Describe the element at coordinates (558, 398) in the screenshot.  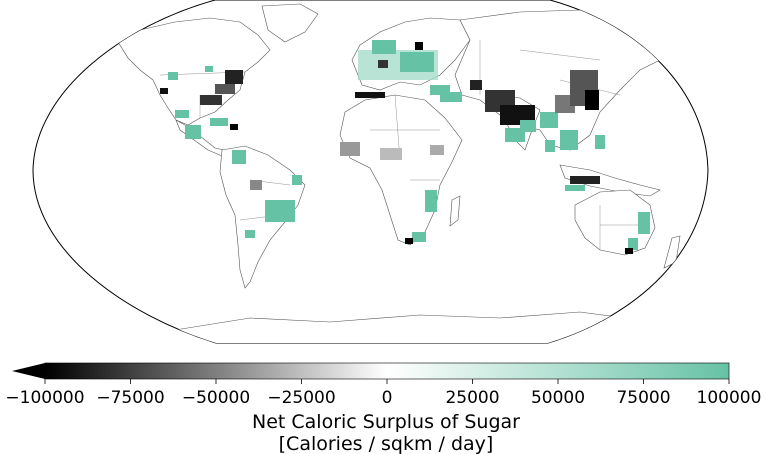
I see `colorbar-tick-label: 50000` at that location.